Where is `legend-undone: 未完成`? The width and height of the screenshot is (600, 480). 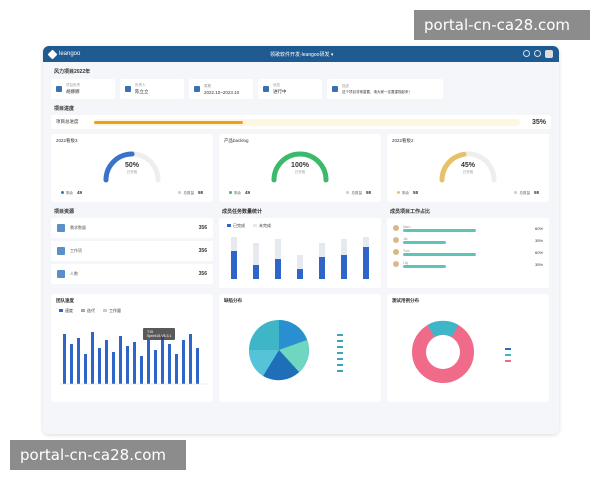 legend-undone: 未完成 is located at coordinates (262, 226).